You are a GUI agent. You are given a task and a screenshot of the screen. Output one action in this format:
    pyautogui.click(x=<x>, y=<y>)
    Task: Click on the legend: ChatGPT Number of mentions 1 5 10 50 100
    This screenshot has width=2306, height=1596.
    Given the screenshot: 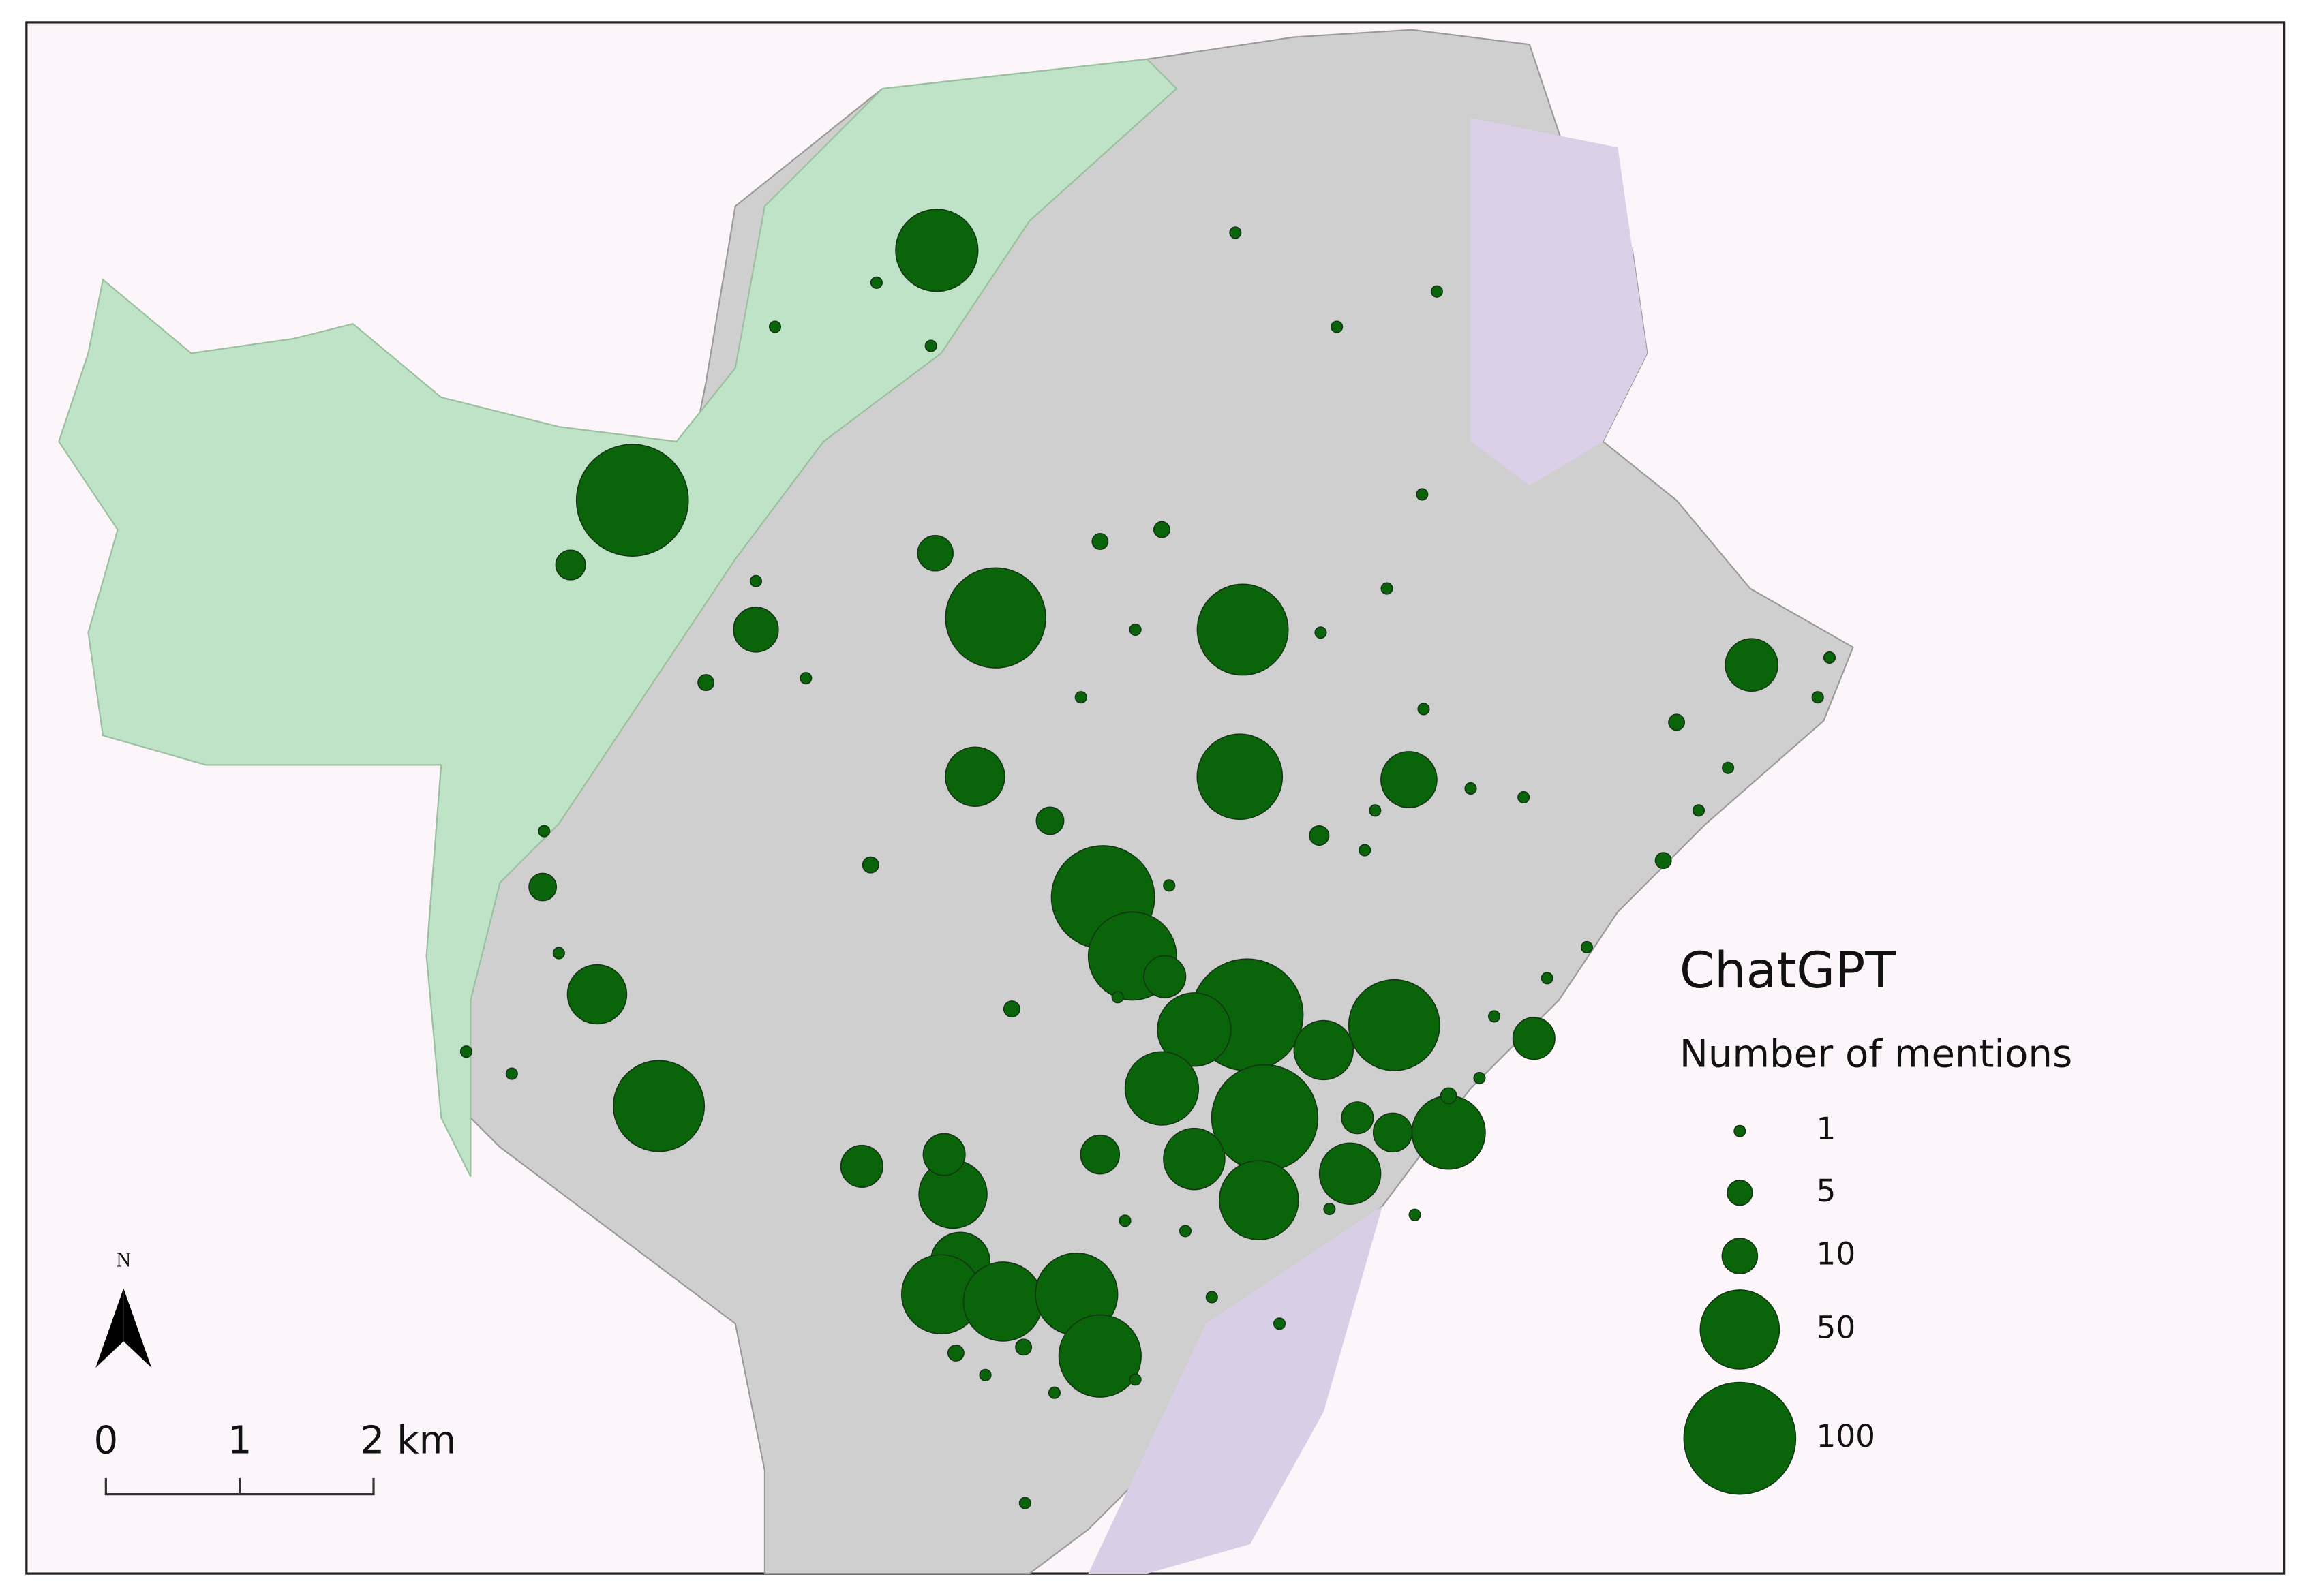 What is the action you would take?
    pyautogui.click(x=1876, y=1218)
    